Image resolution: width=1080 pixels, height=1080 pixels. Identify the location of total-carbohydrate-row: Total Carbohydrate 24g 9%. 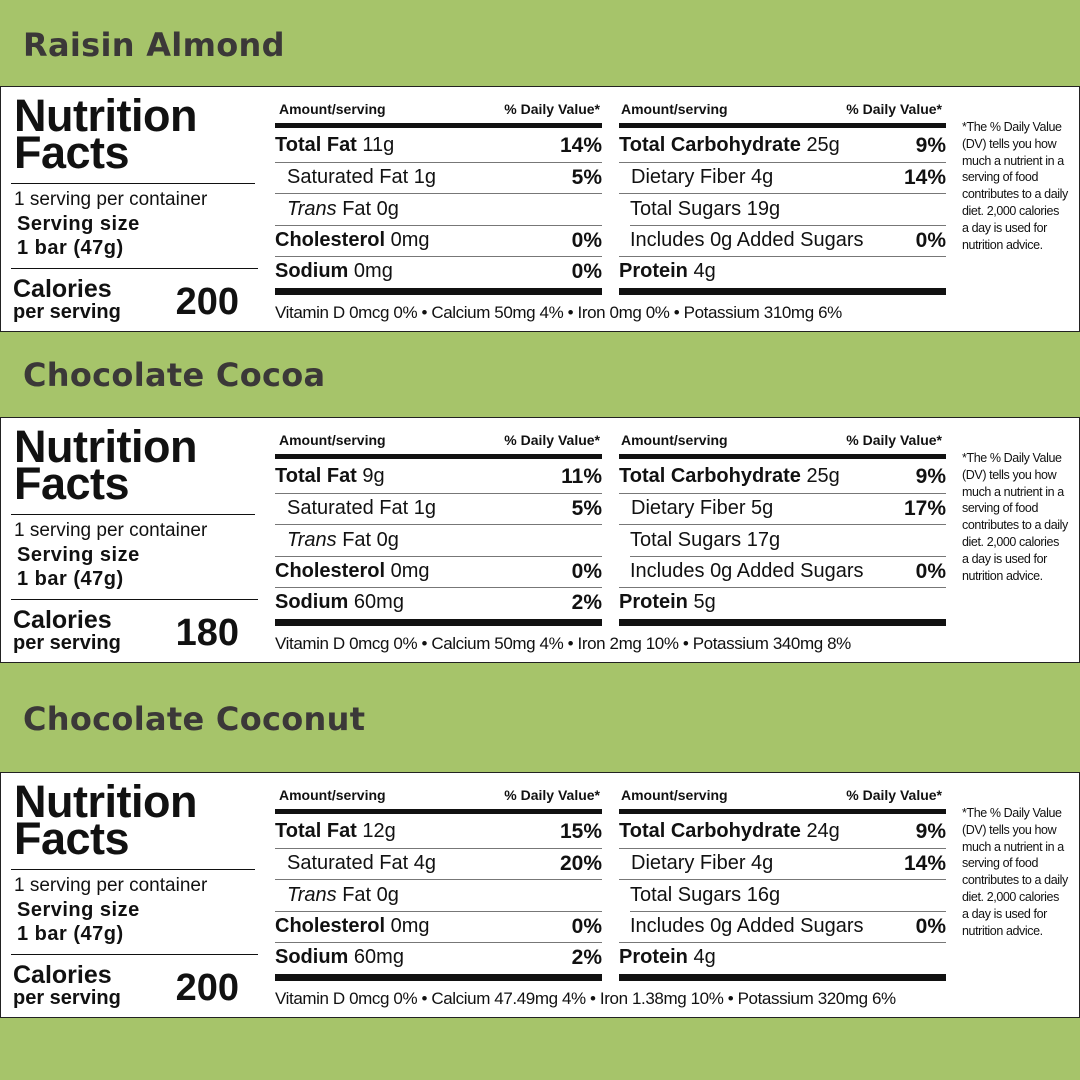
(782, 831).